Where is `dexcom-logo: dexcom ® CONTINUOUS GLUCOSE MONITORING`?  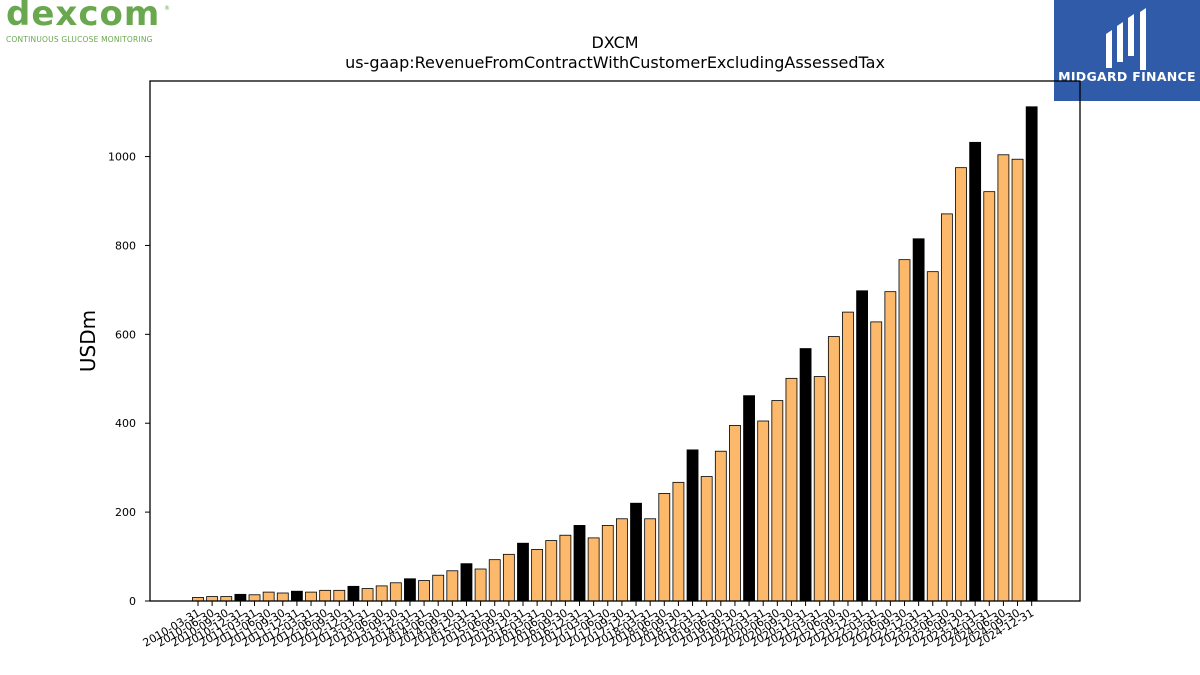
dexcom-logo: dexcom ® CONTINUOUS GLUCOSE MONITORING is located at coordinates (104, 24).